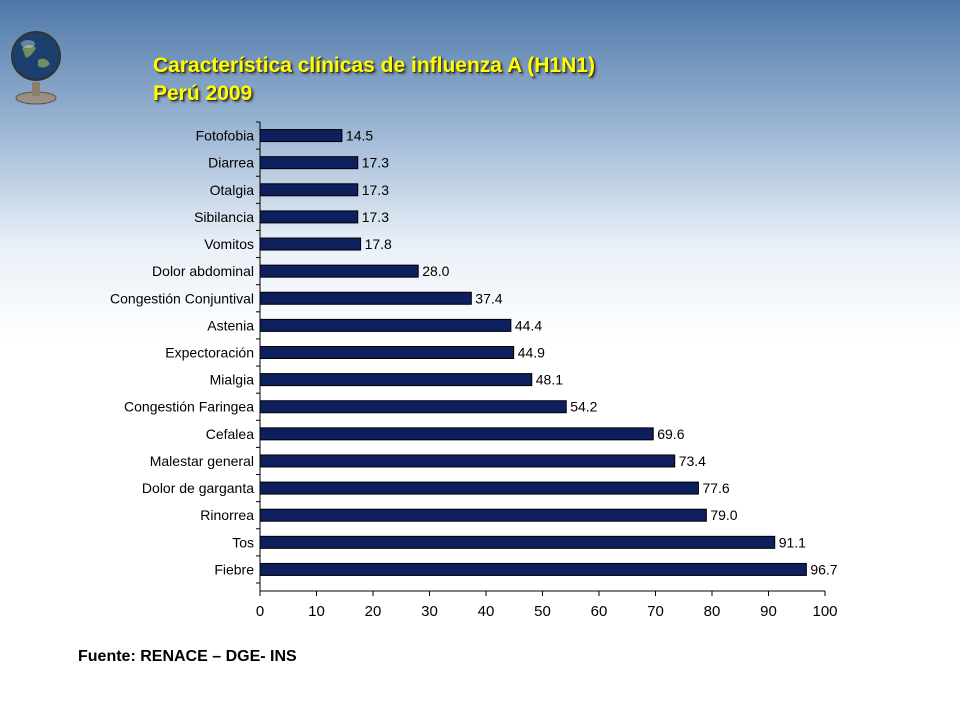  What do you see at coordinates (692, 461) in the screenshot?
I see `data-label: 73.4` at bounding box center [692, 461].